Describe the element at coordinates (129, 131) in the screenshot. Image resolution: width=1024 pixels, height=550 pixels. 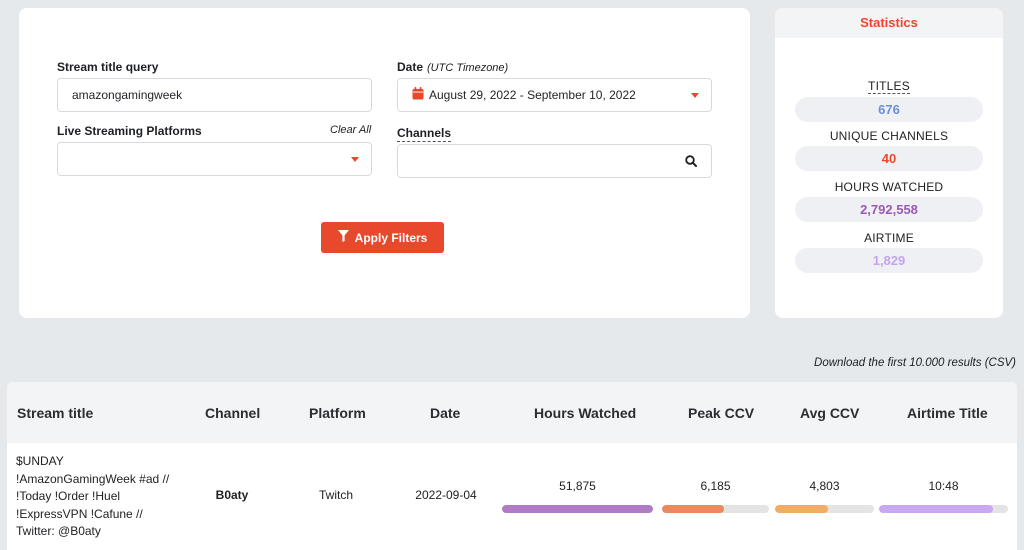
I see `platforms-label: Live Streaming Platforms` at that location.